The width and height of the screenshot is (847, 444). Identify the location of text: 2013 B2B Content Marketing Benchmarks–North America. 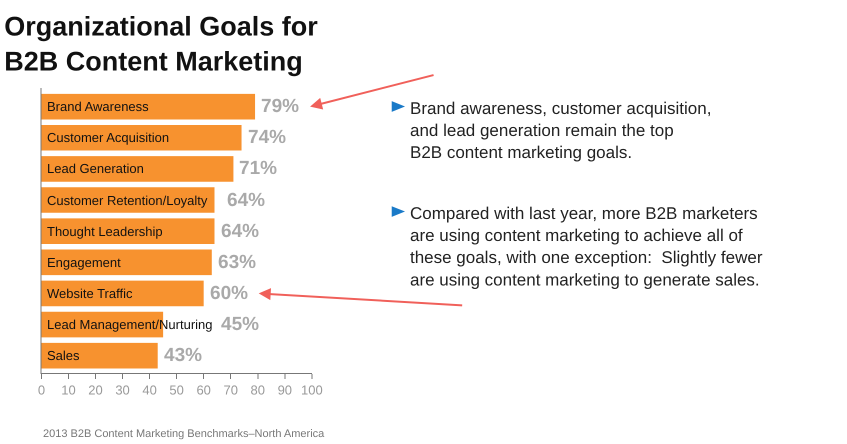
(184, 434).